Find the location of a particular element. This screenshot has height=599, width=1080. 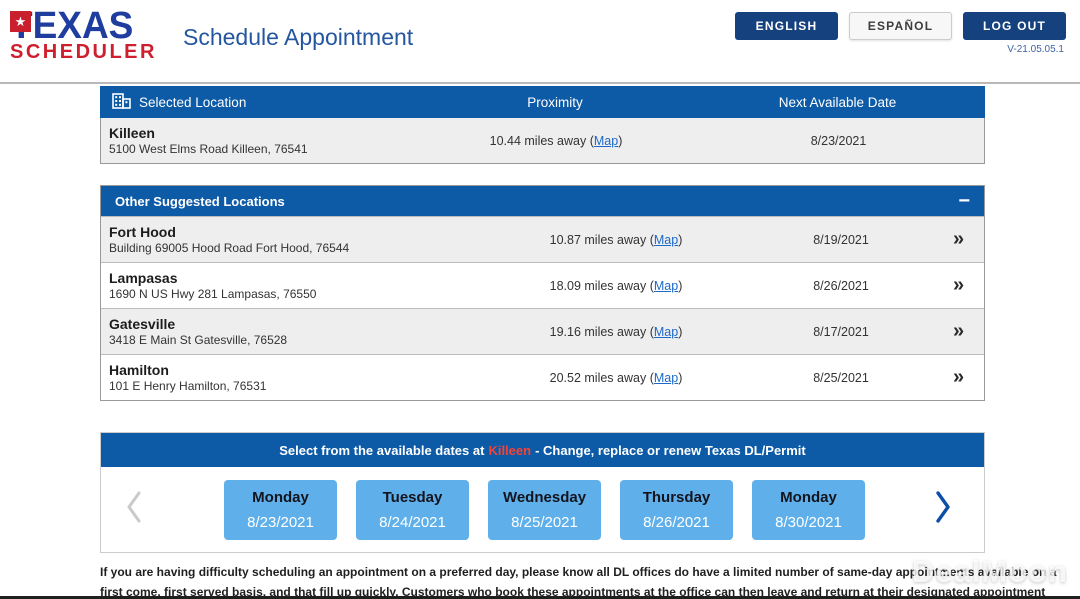

proximity-cell: 18.09 miles away (Map) is located at coordinates (616, 285).